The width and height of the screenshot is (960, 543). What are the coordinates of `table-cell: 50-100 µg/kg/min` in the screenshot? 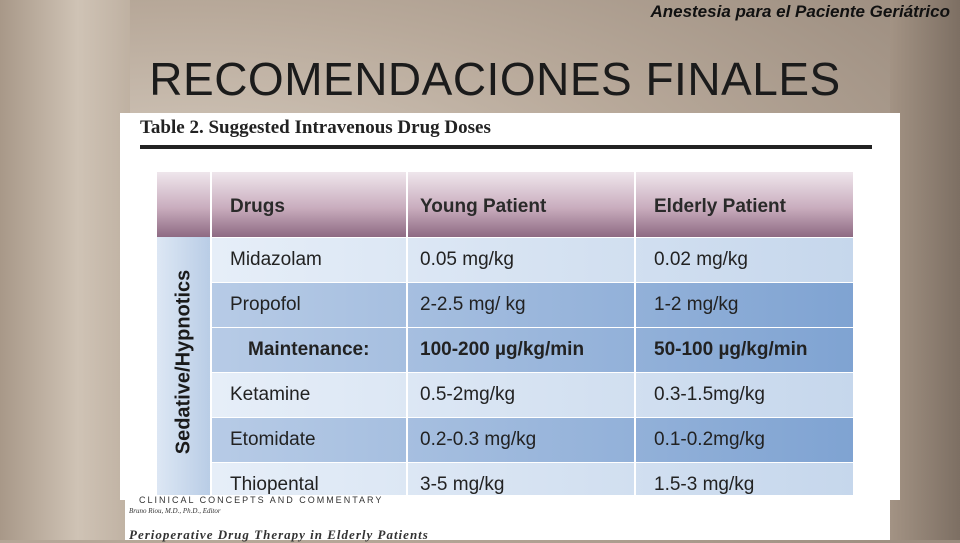 It's located at (745, 350).